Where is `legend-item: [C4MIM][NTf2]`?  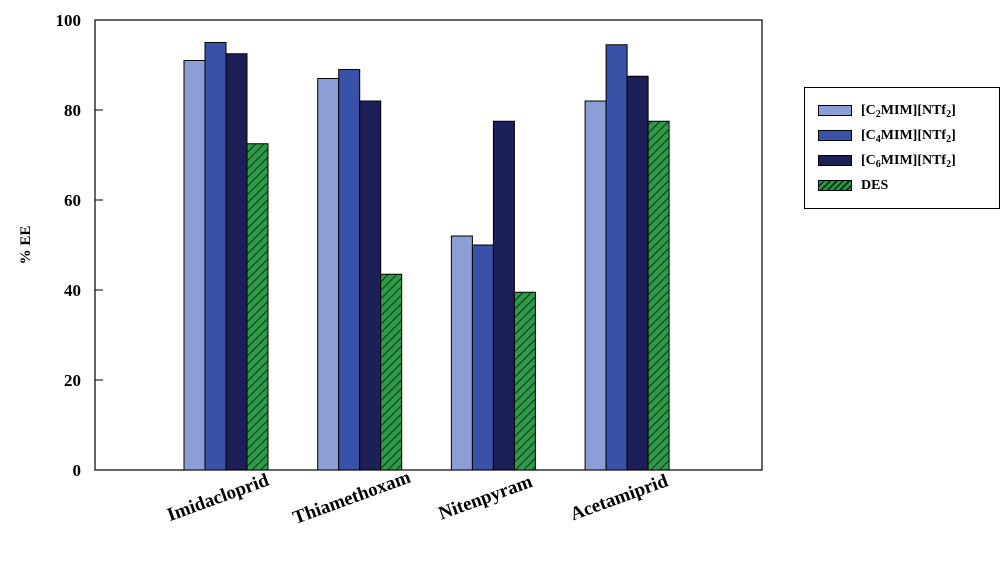
legend-item: [C4MIM][NTf2] is located at coordinates (902, 135).